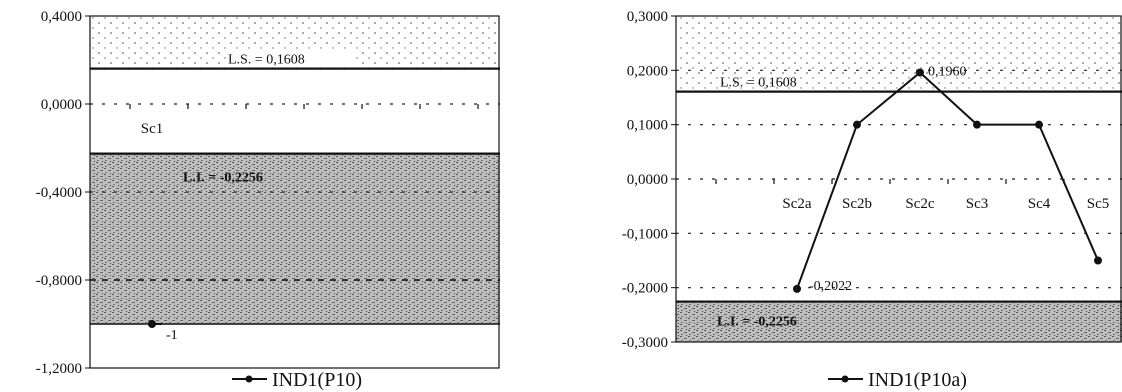 The height and width of the screenshot is (392, 1122). I want to click on y-tick-label: 0,3000, so click(647, 17).